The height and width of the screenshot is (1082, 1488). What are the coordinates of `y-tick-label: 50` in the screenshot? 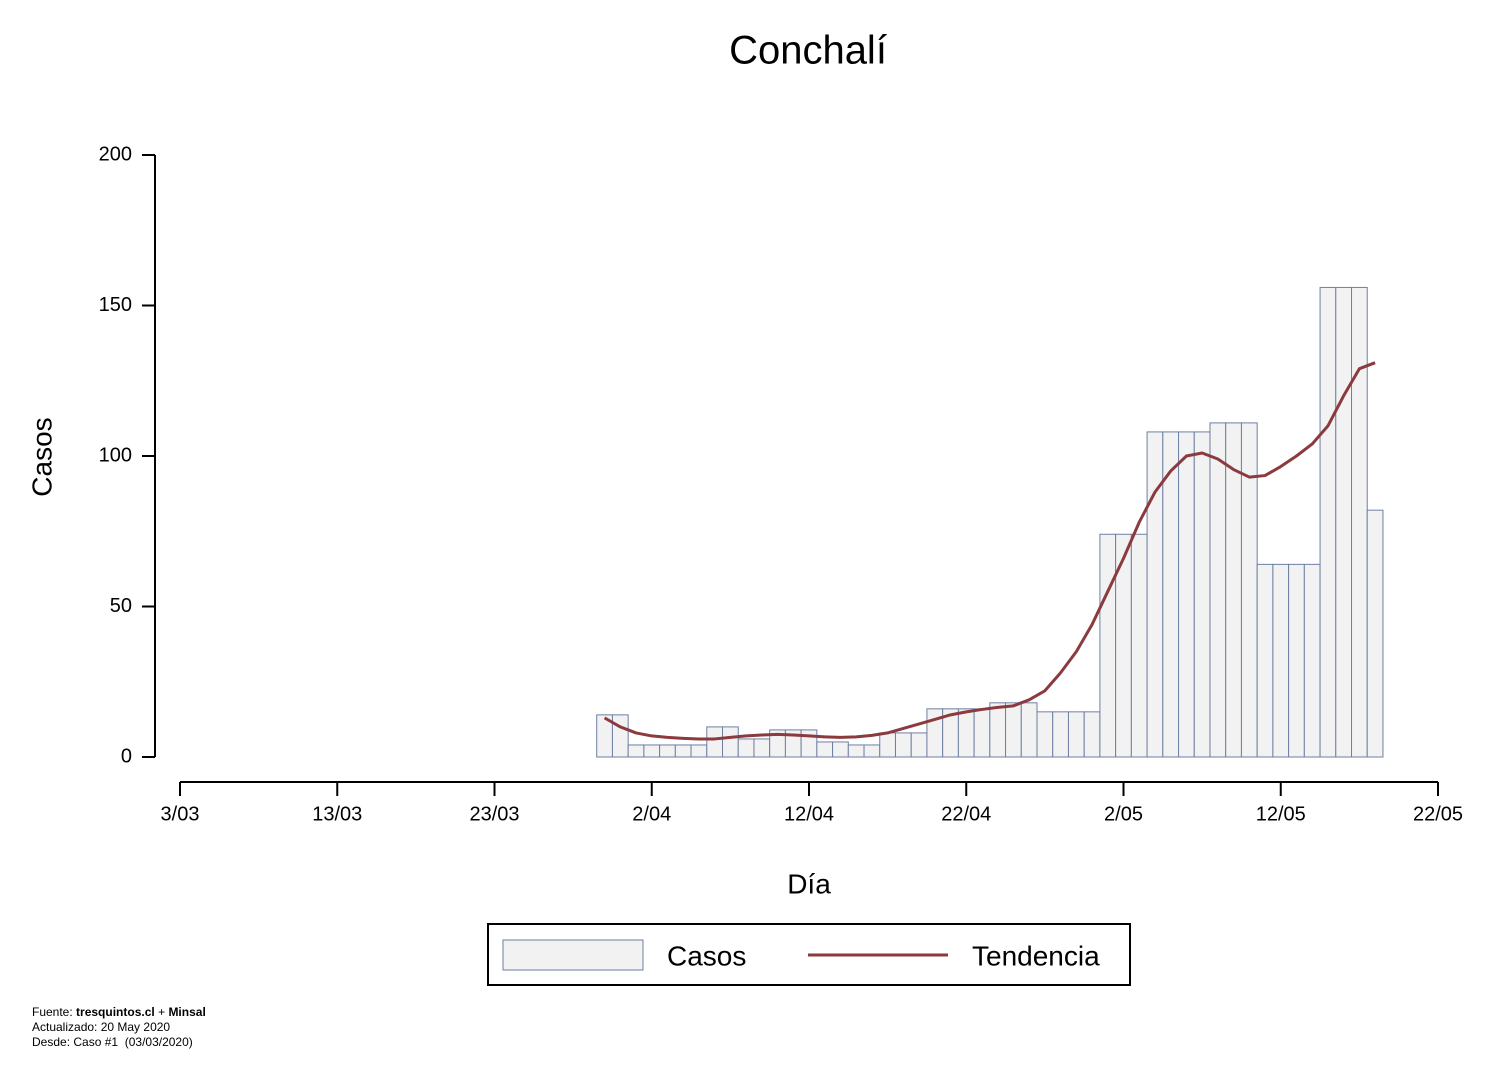 It's located at (121, 606).